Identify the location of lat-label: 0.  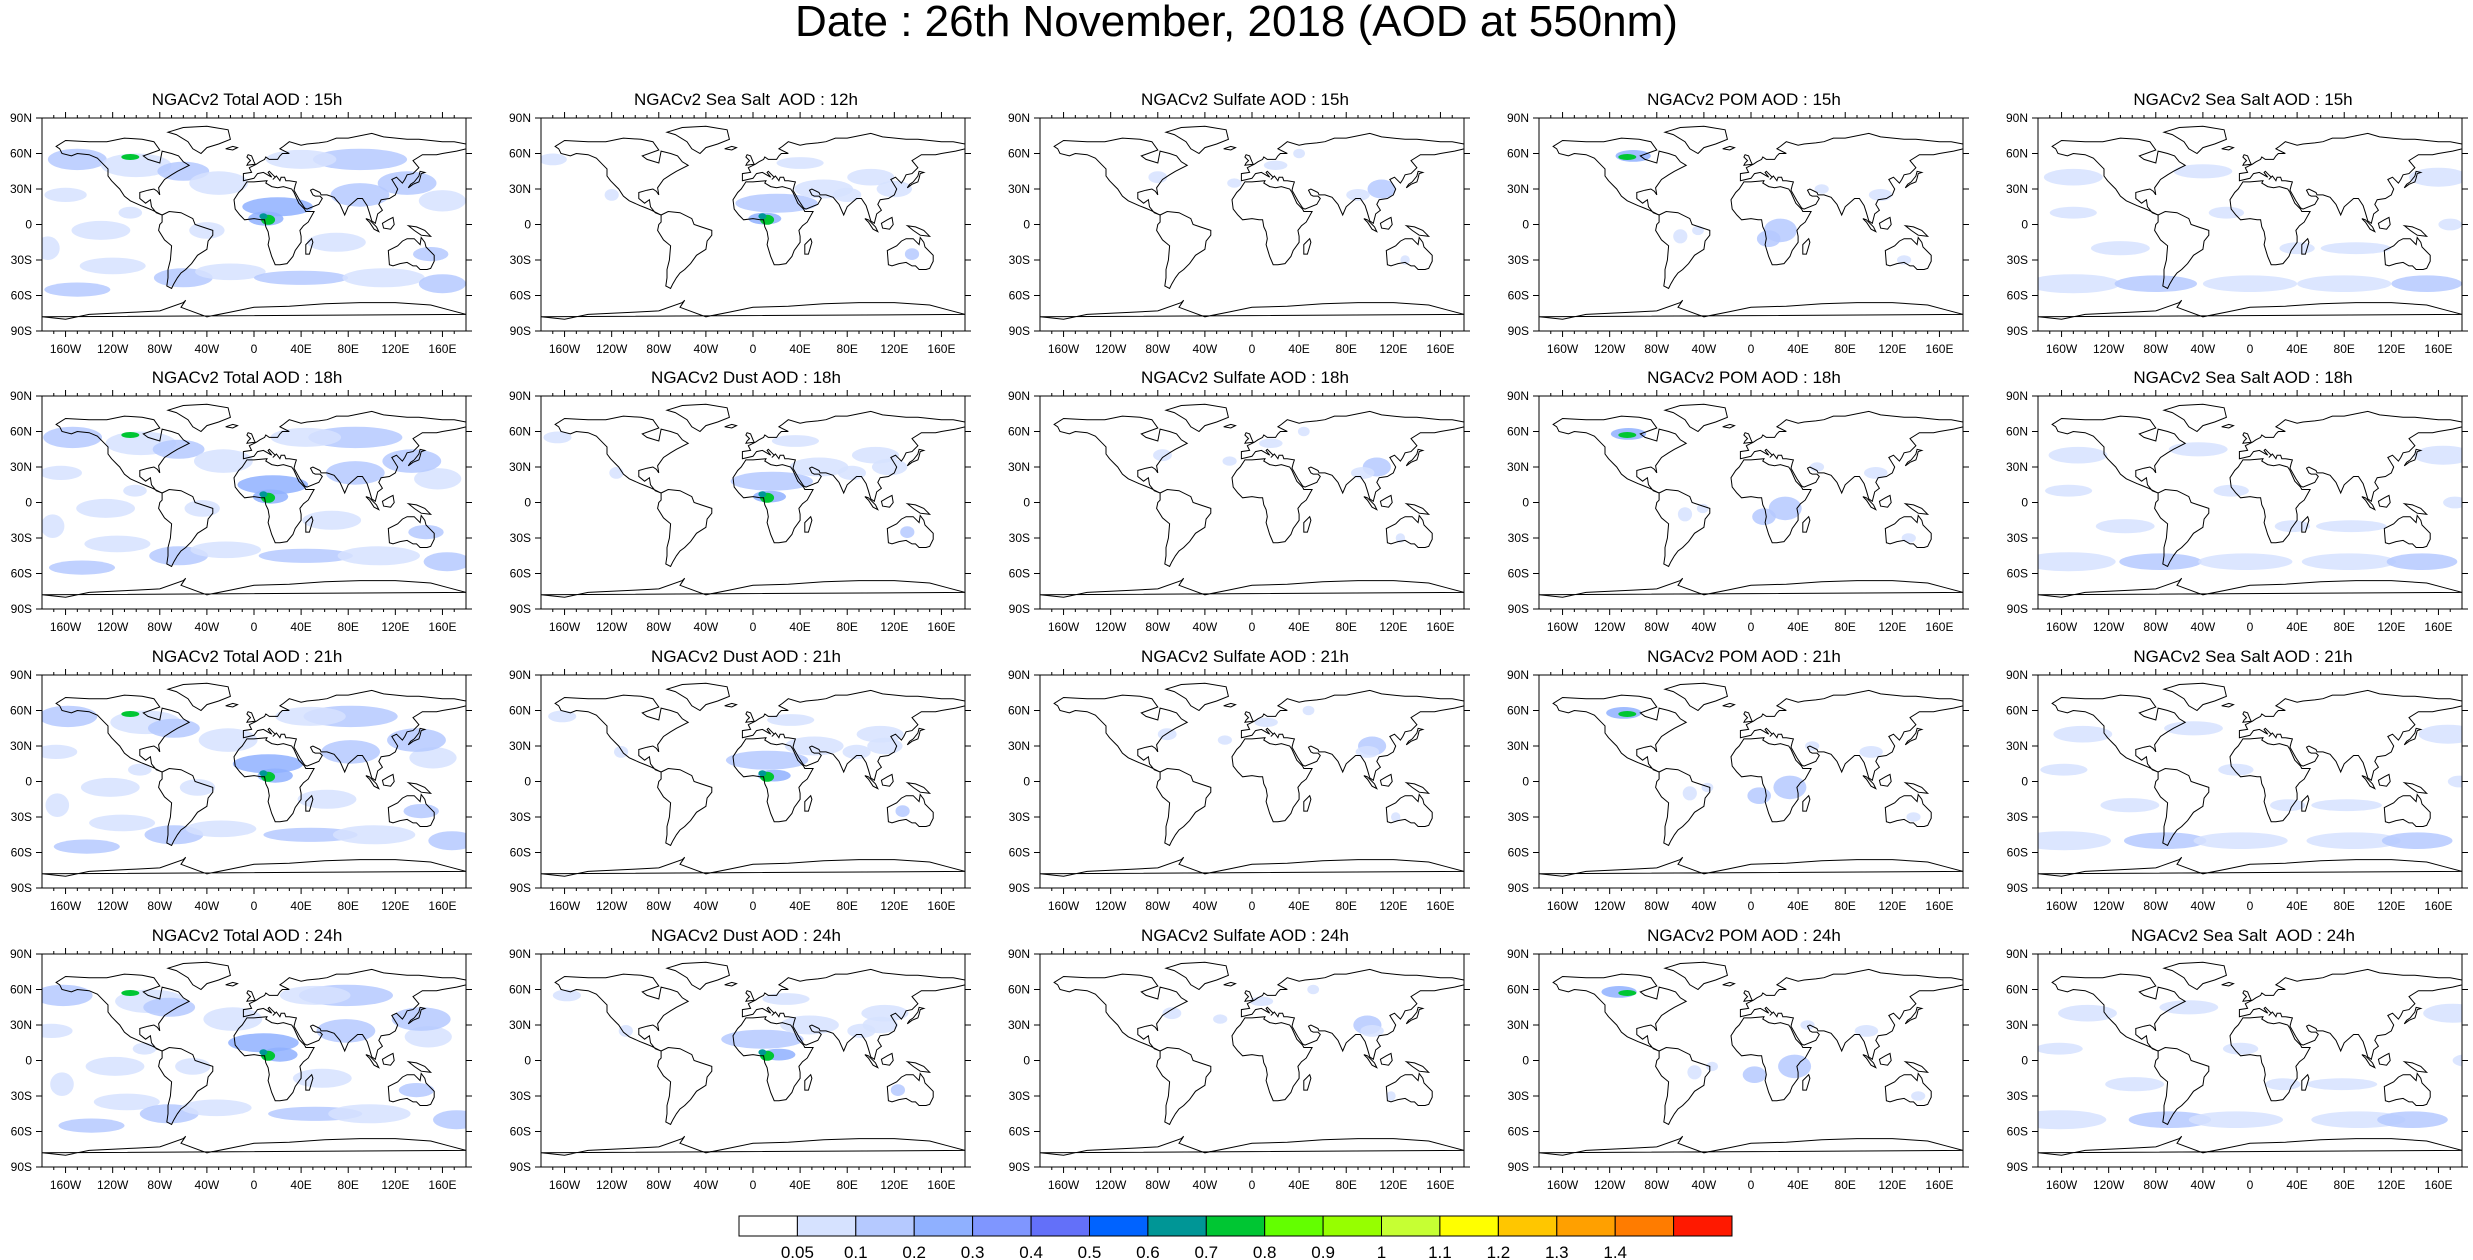
(28, 225).